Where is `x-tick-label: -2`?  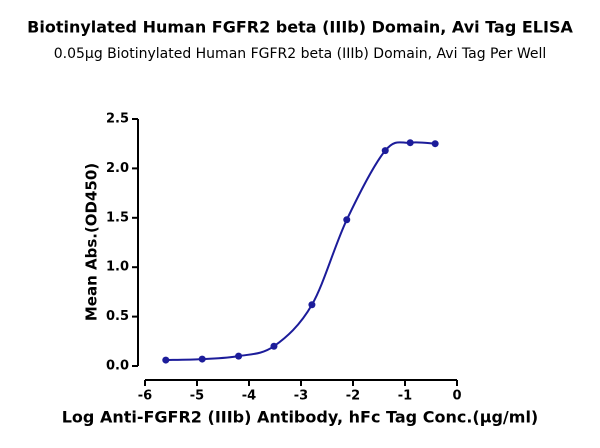
x-tick-label: -2 is located at coordinates (353, 396).